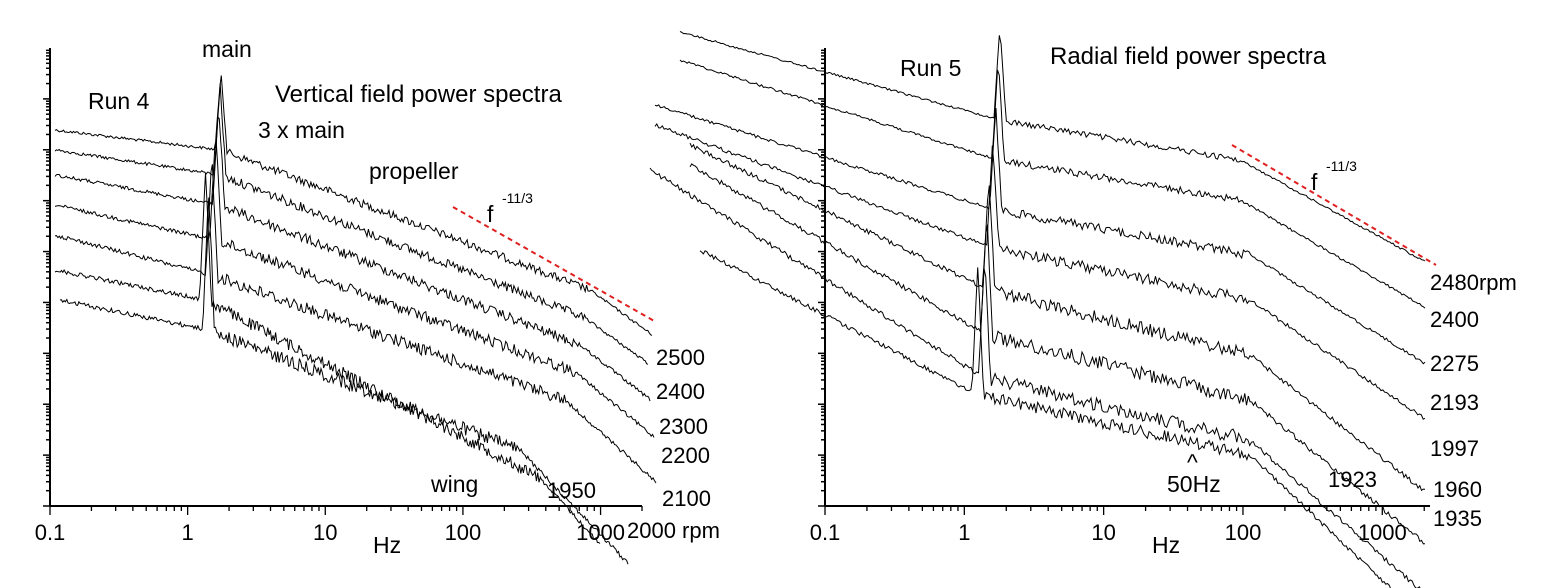 The height and width of the screenshot is (588, 1553). What do you see at coordinates (1454, 363) in the screenshot?
I see `series-label-2275: 2275` at bounding box center [1454, 363].